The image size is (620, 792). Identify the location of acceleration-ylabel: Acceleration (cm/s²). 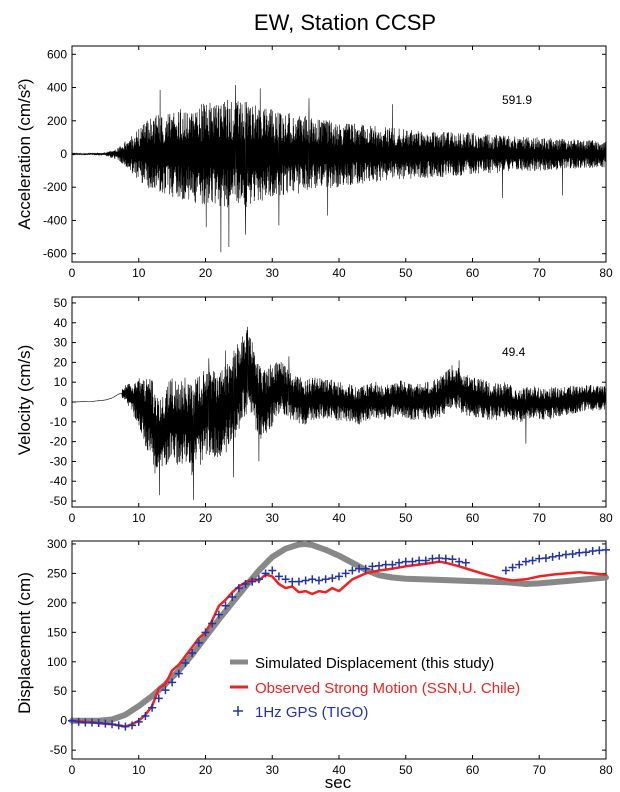
(24, 153).